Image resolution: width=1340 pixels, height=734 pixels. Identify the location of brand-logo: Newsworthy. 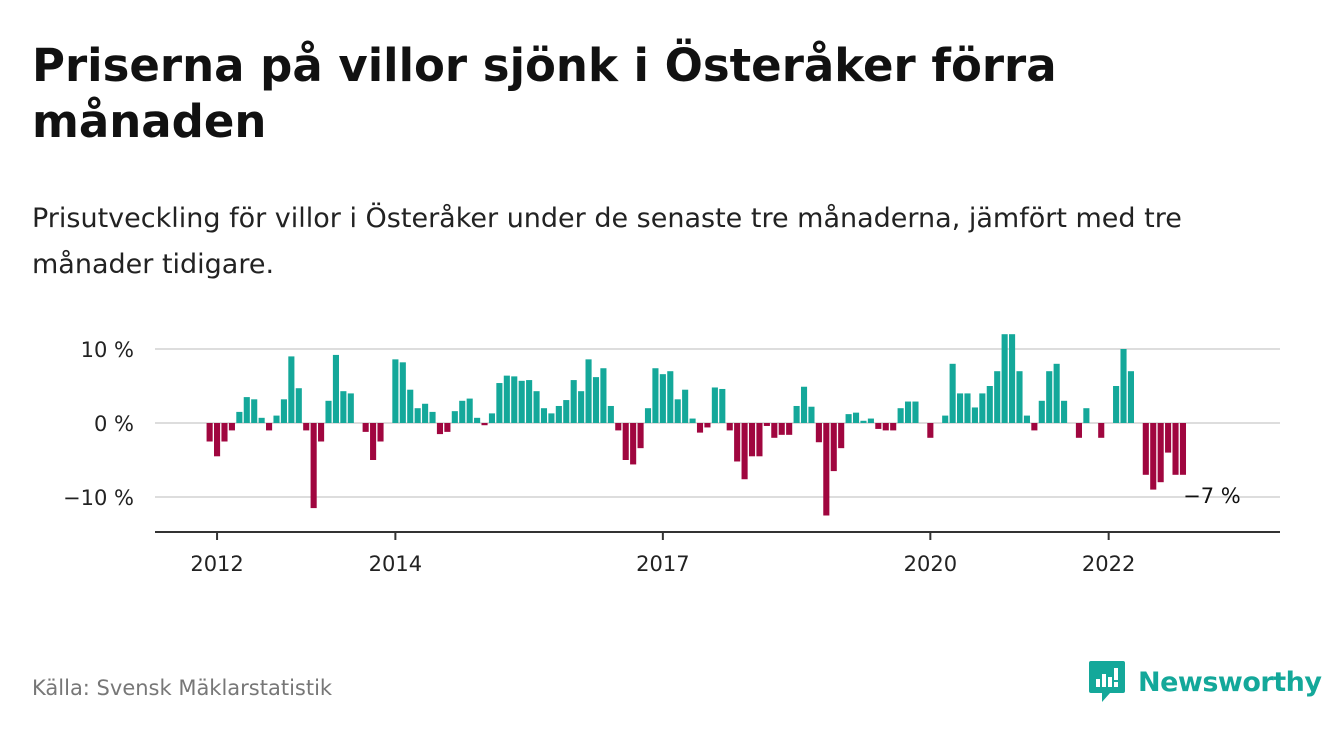
(1205, 682).